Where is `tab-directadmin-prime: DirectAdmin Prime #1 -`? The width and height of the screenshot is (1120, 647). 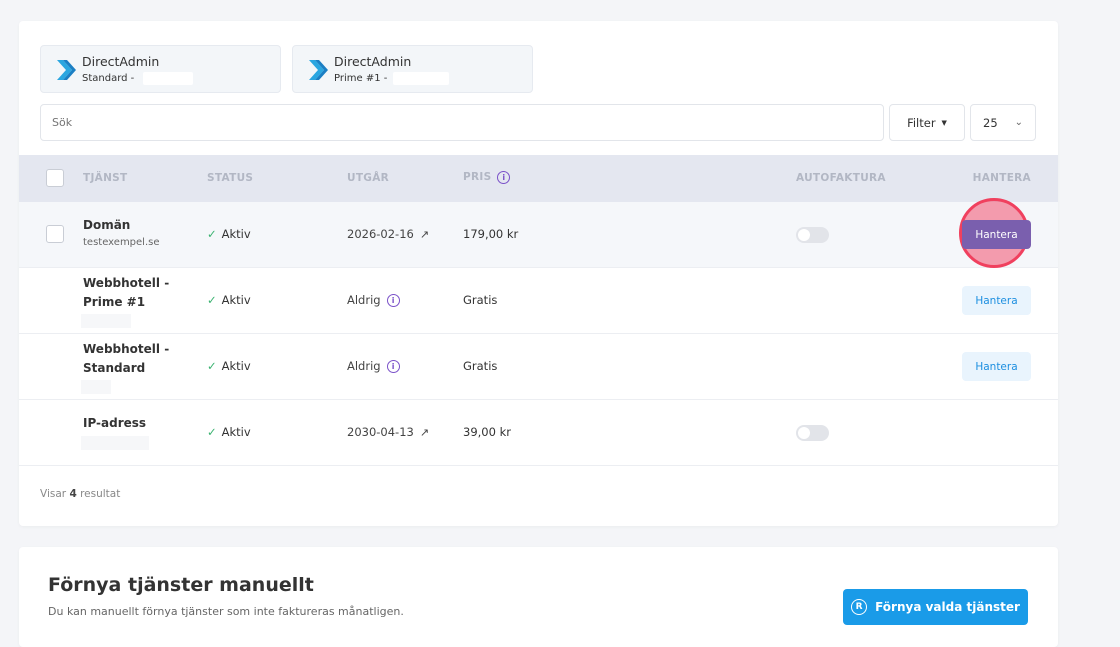
tab-directadmin-prime: DirectAdmin Prime #1 - is located at coordinates (412, 69).